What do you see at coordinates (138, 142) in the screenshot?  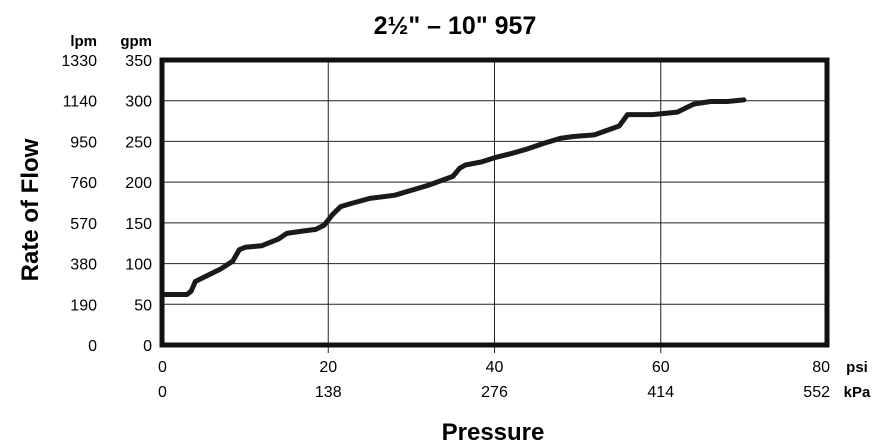 I see `y-tick-label-gpm: 250` at bounding box center [138, 142].